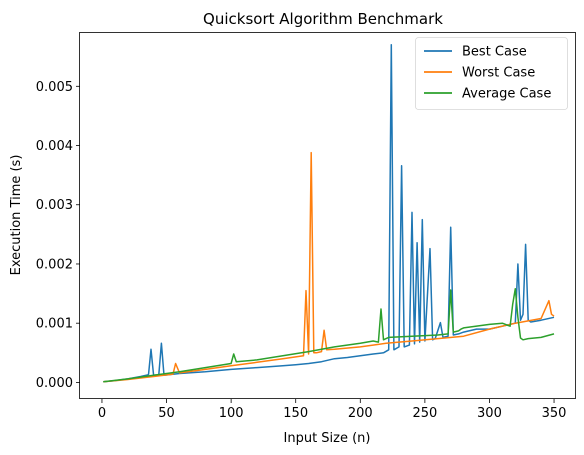 This screenshot has height=455, width=584. What do you see at coordinates (58, 235) in the screenshot?
I see `y-axis-ticks: 0.000 0.001 0.002 0.003 0.004 0.005` at bounding box center [58, 235].